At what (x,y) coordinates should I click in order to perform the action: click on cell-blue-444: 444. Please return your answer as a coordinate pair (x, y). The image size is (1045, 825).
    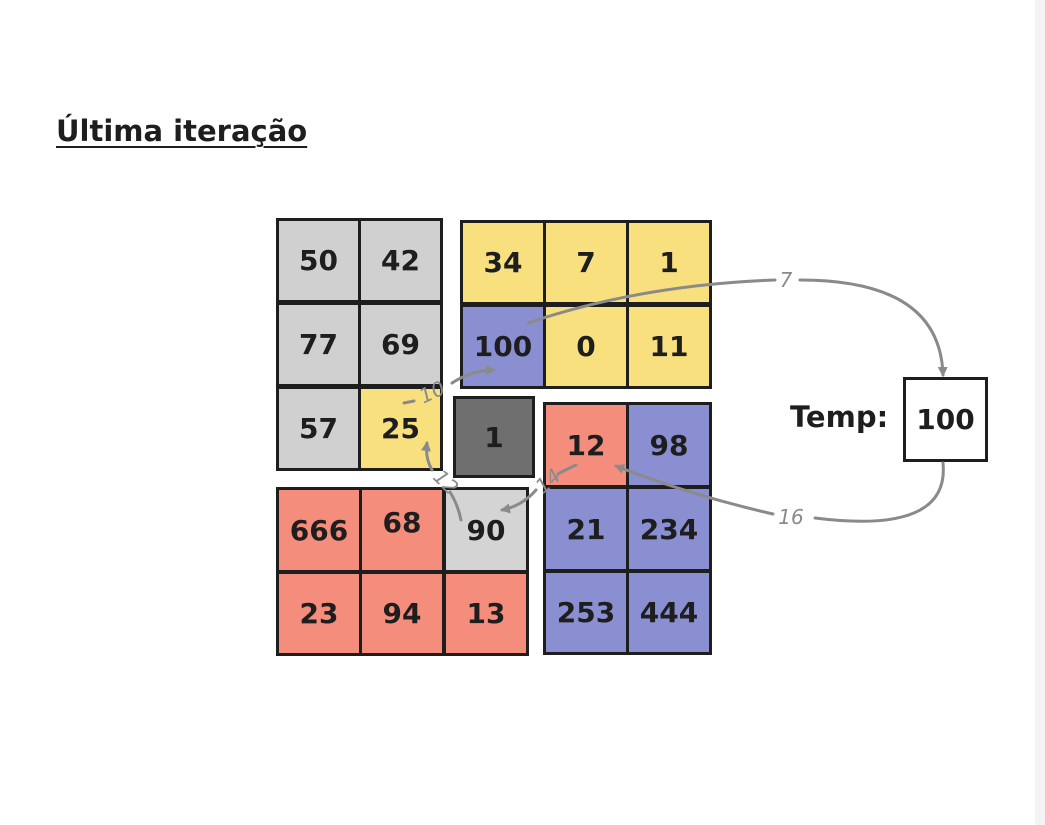
    Looking at the image, I should click on (669, 612).